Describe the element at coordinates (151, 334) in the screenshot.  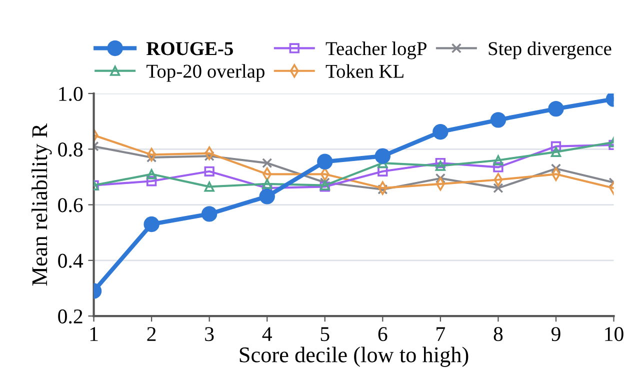
I see `x-tick-label: 2` at that location.